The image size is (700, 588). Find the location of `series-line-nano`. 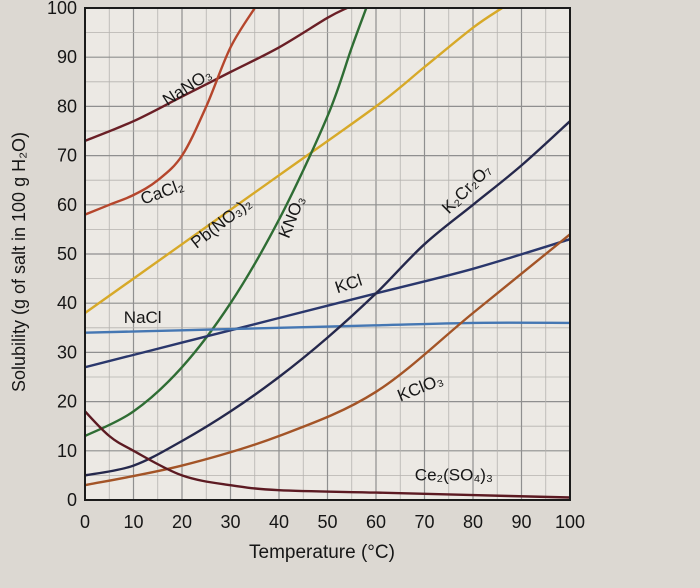

series-line-nano is located at coordinates (217, 75).